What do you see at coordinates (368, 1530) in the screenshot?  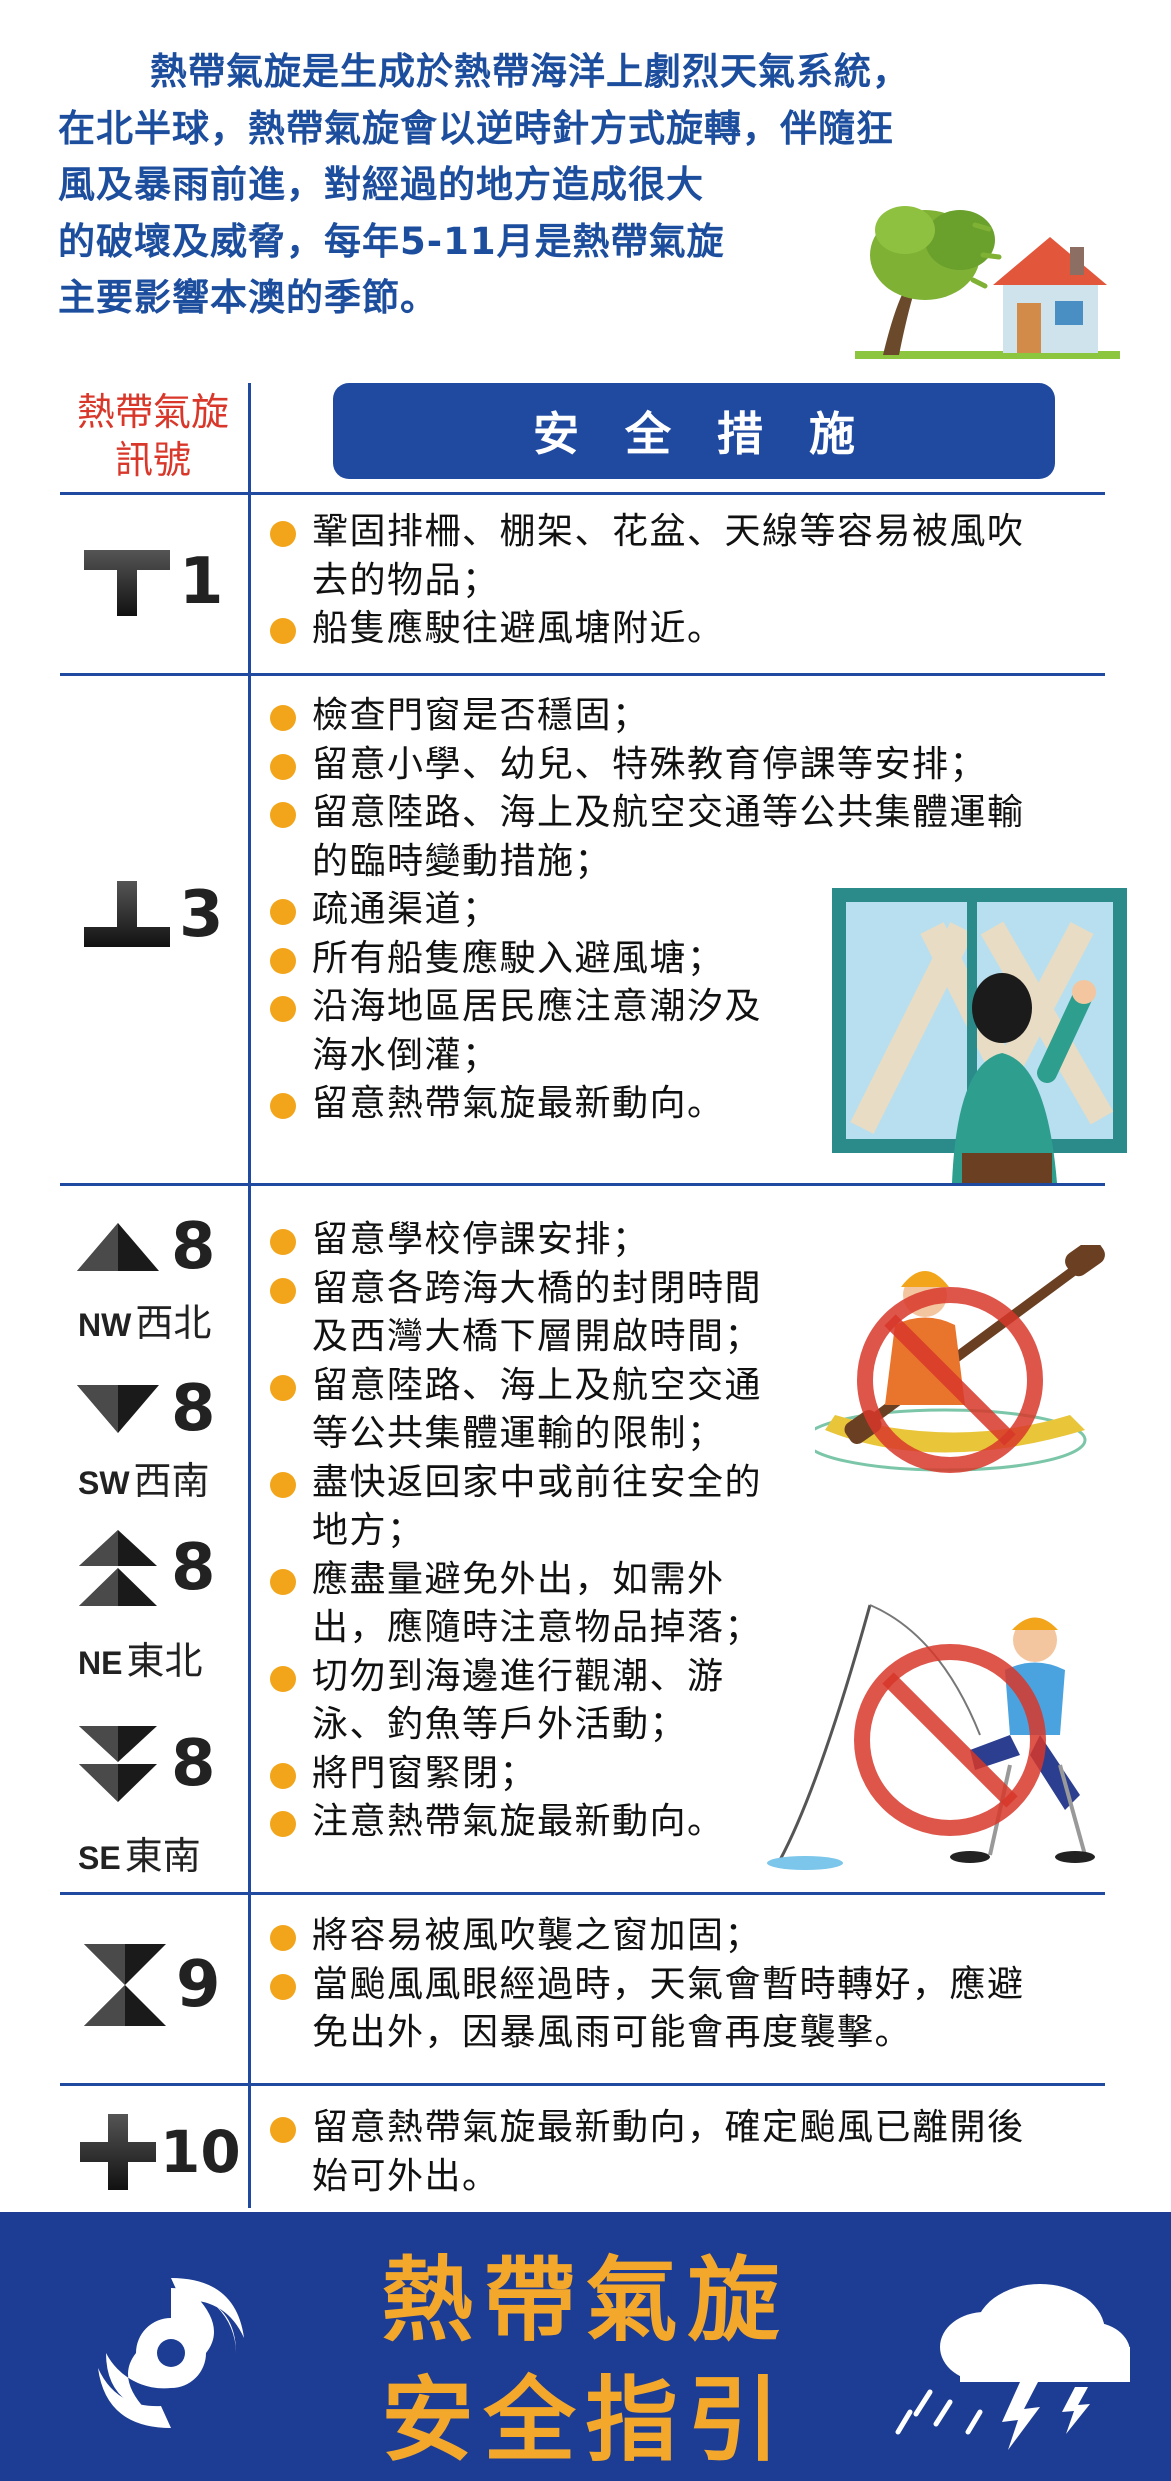 I see `measure-item-continuation: 地方；` at bounding box center [368, 1530].